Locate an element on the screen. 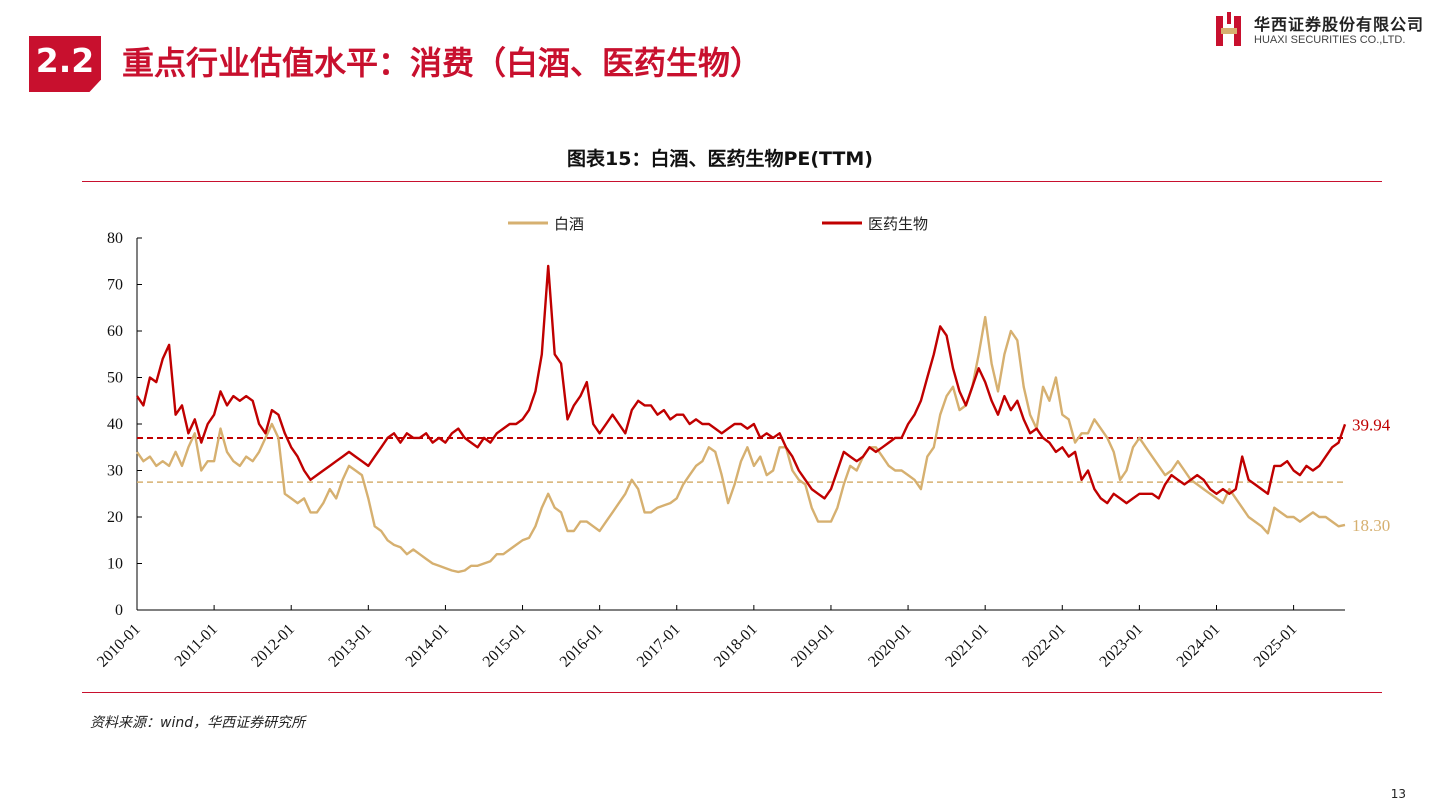 The height and width of the screenshot is (810, 1440). huaxi-logo-icon is located at coordinates (1228, 29).